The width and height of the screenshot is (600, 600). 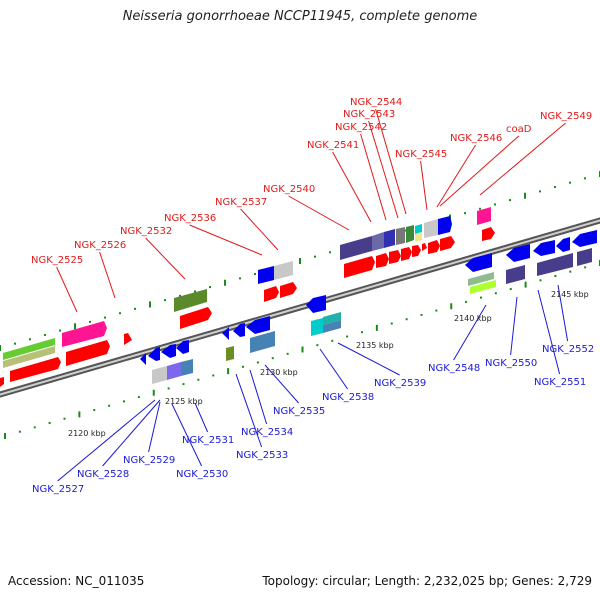 What do you see at coordinates (519, 129) in the screenshot?
I see `gene-label: coaD` at bounding box center [519, 129].